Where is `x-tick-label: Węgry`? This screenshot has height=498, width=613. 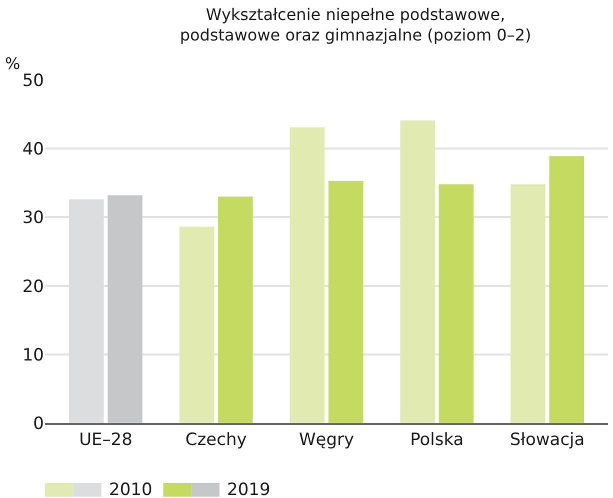
x-tick-label: Węgry is located at coordinates (326, 440).